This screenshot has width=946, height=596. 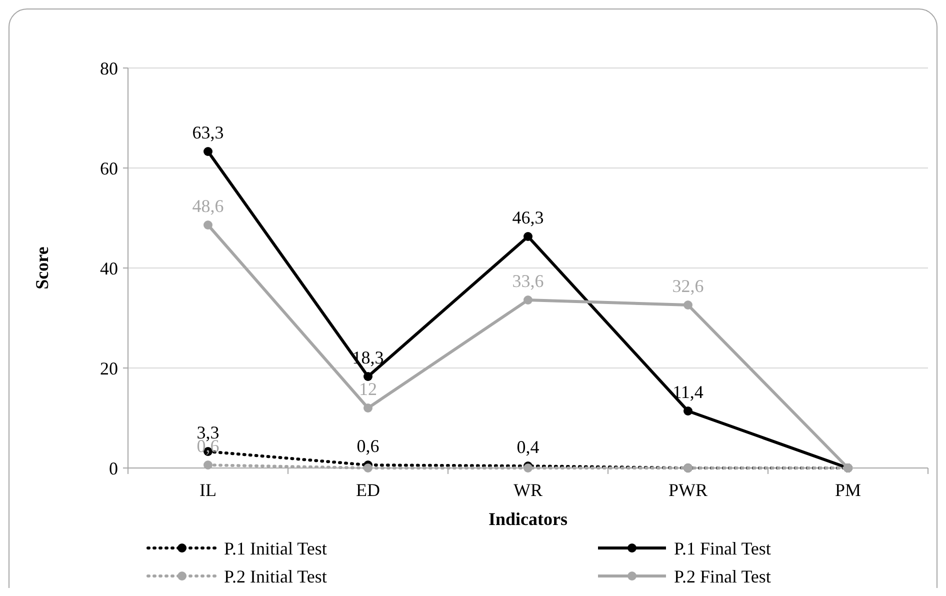 What do you see at coordinates (528, 281) in the screenshot?
I see `data-label: 33,6` at bounding box center [528, 281].